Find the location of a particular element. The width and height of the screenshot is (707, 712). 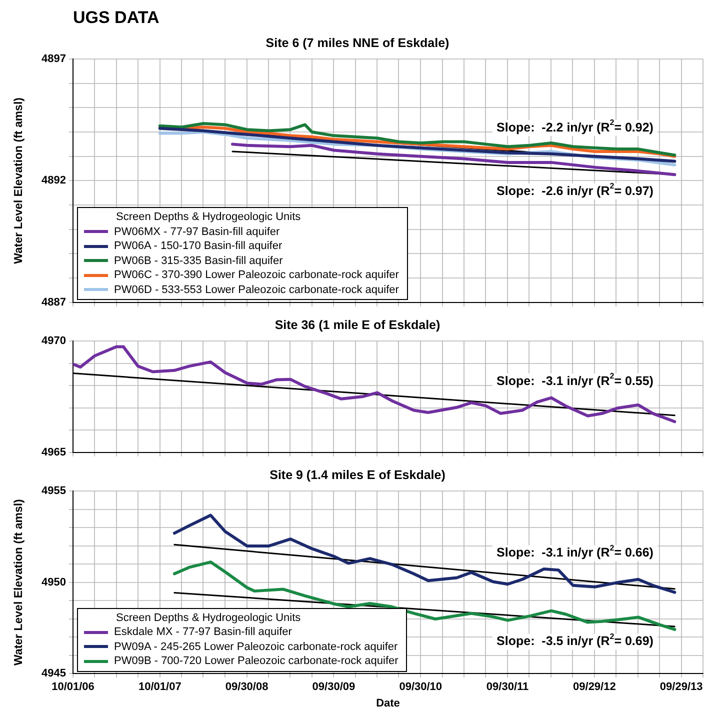

y-tick-label: 4892 is located at coordinates (54, 180).